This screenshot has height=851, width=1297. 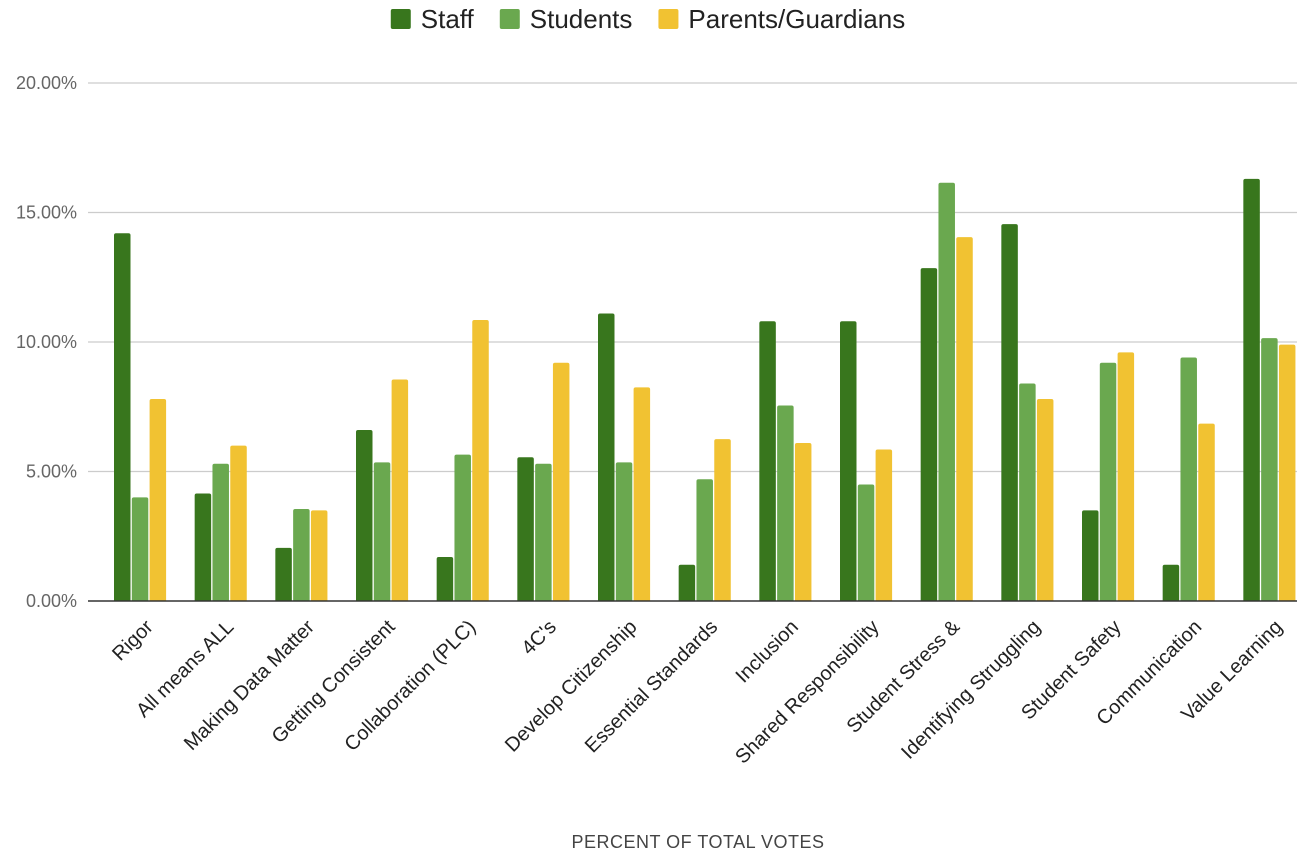 I want to click on y-tick-label: 0.00%, so click(x=51, y=601).